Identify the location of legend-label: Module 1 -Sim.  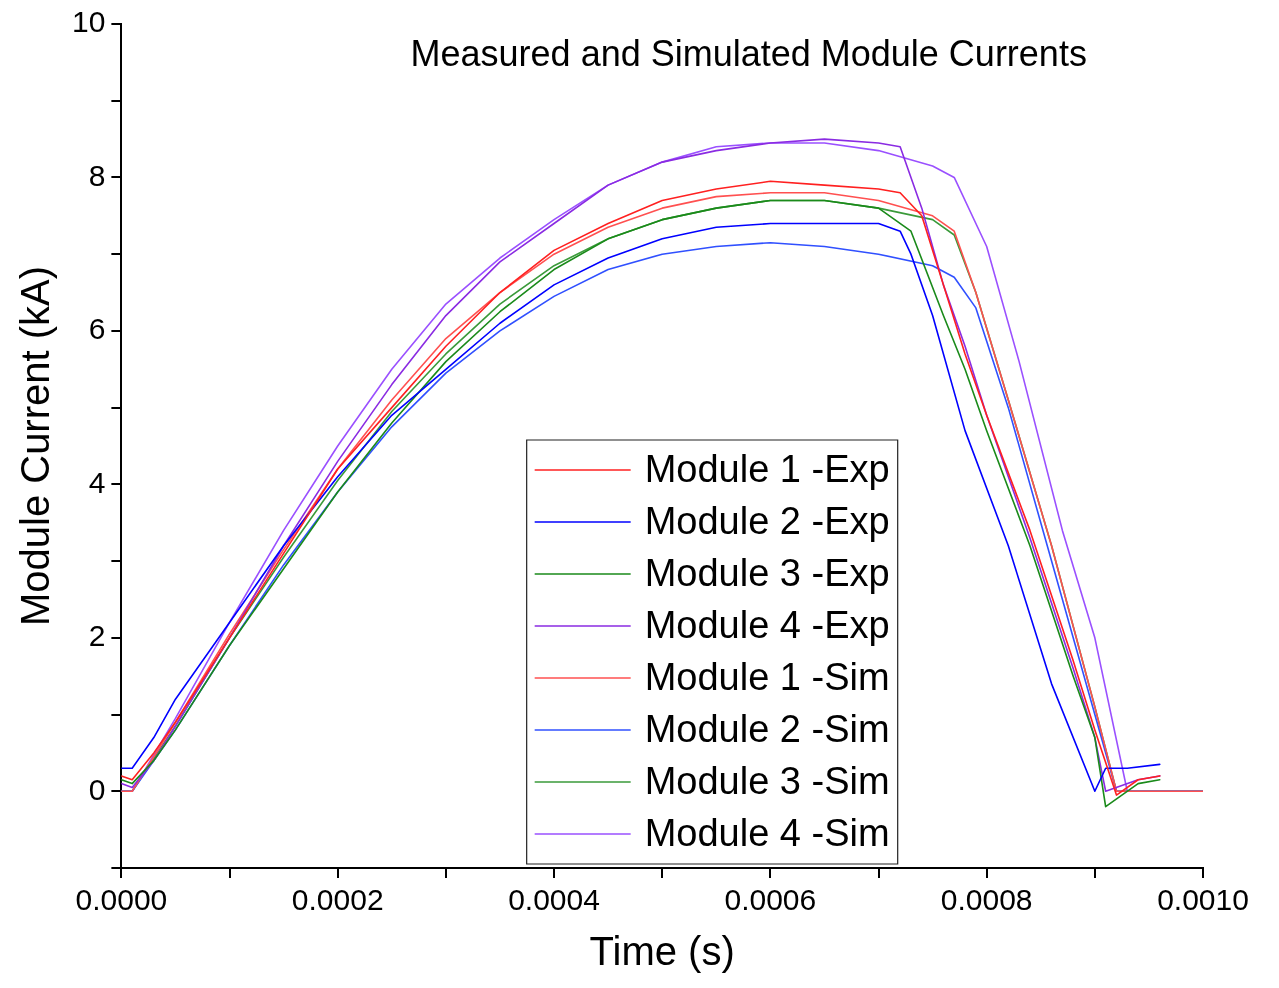
(767, 677).